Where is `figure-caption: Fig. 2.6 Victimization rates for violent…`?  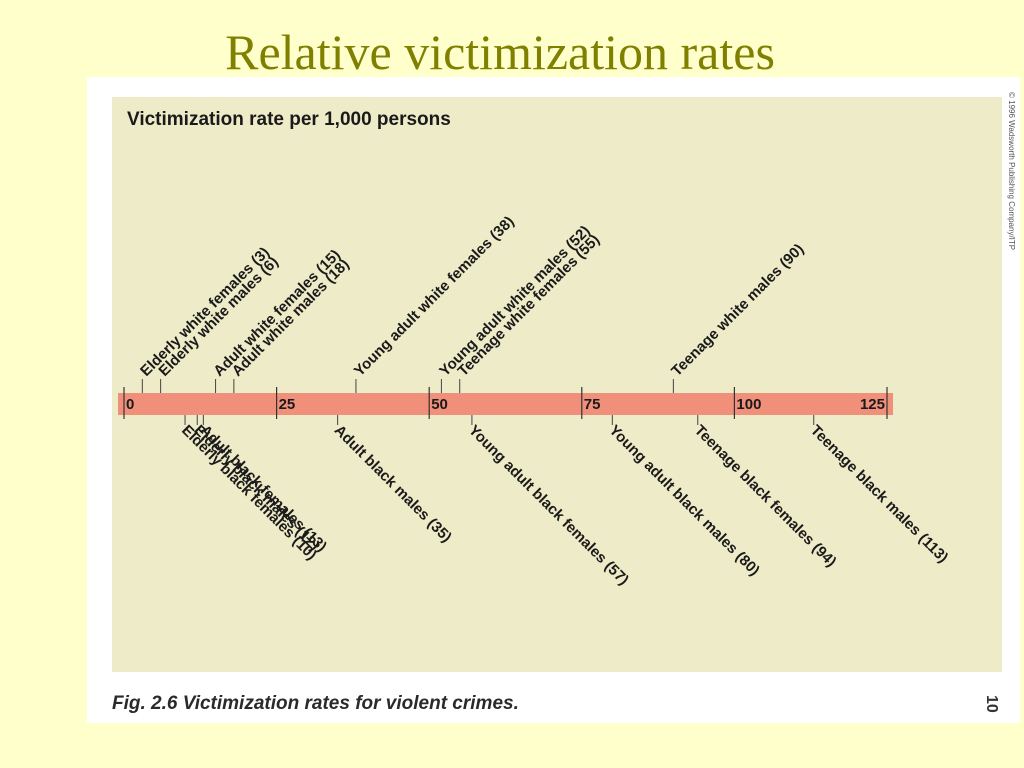
figure-caption: Fig. 2.6 Victimization rates for violent… is located at coordinates (315, 703).